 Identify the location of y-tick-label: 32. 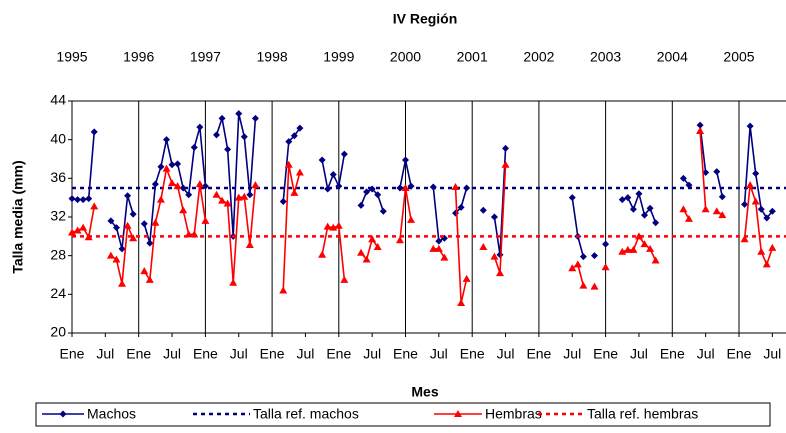
(58, 216).